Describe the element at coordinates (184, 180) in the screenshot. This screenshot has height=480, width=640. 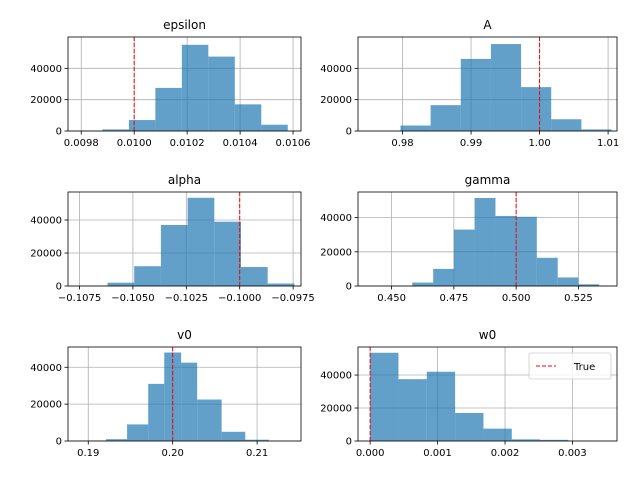
I see `panel-title: alpha` at that location.